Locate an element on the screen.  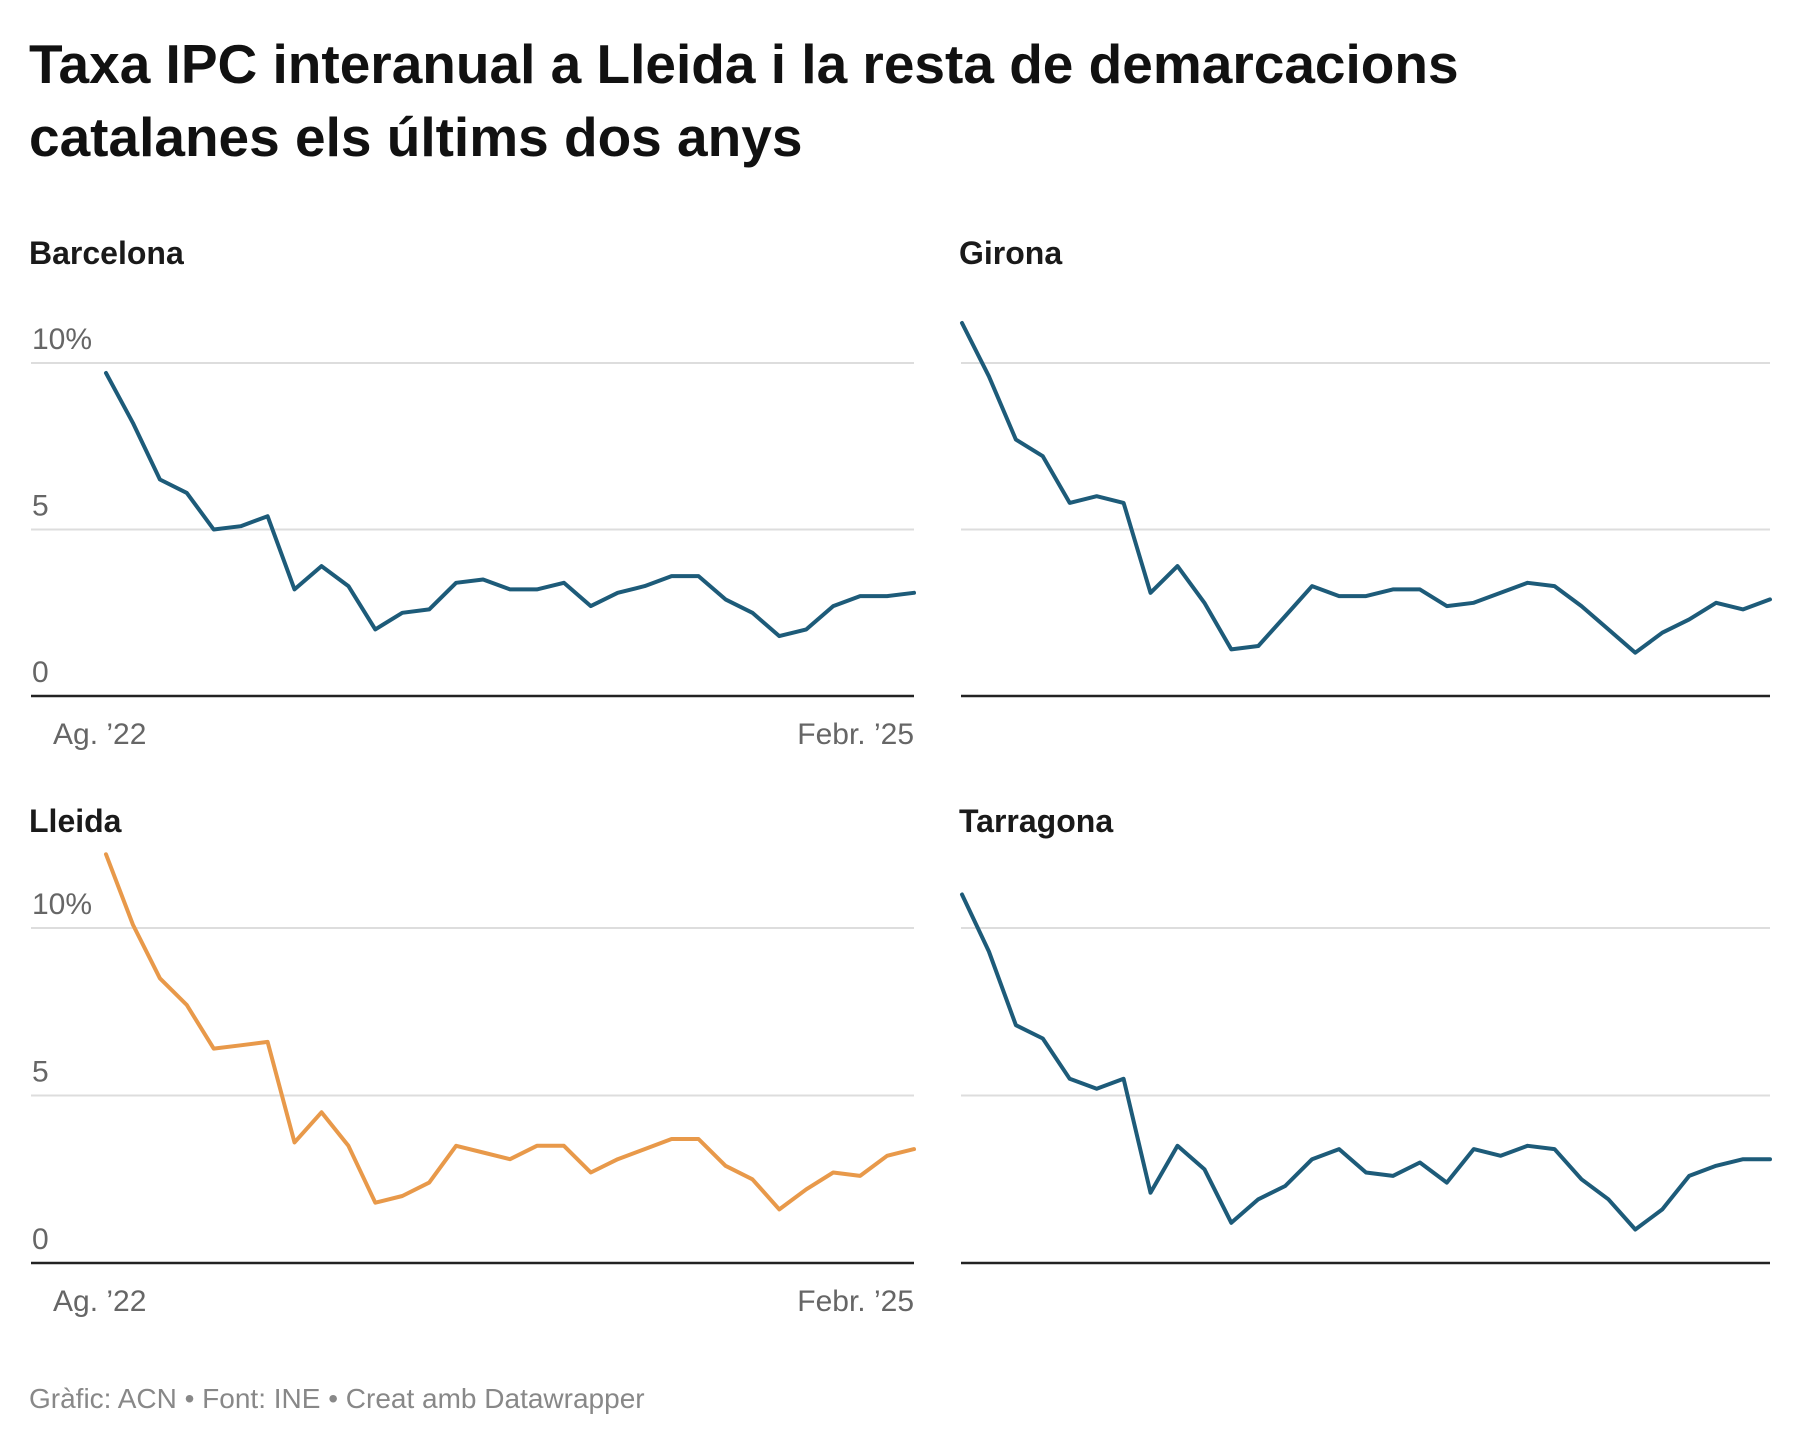
panel-title: Lleida is located at coordinates (75, 821).